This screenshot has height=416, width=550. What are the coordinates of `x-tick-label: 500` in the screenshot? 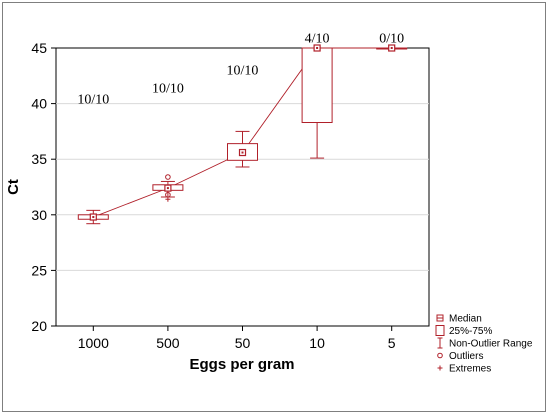 It's located at (168, 343).